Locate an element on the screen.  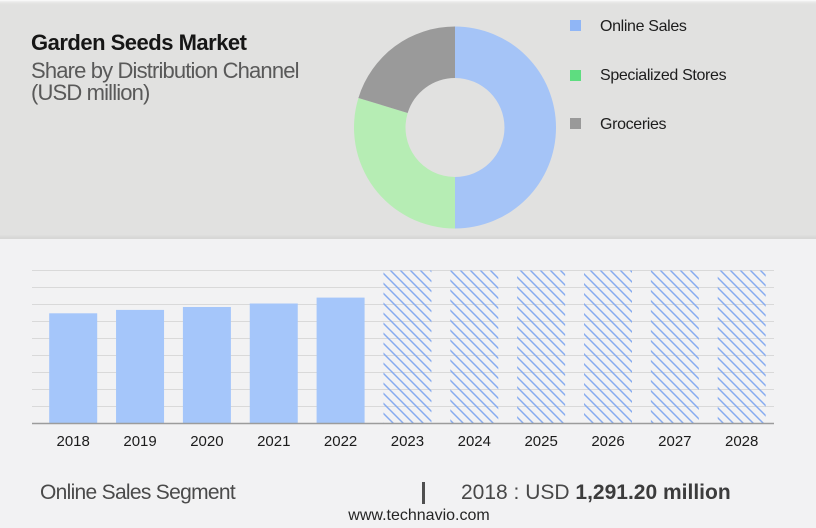
svg-text: 2028 is located at coordinates (741, 441).